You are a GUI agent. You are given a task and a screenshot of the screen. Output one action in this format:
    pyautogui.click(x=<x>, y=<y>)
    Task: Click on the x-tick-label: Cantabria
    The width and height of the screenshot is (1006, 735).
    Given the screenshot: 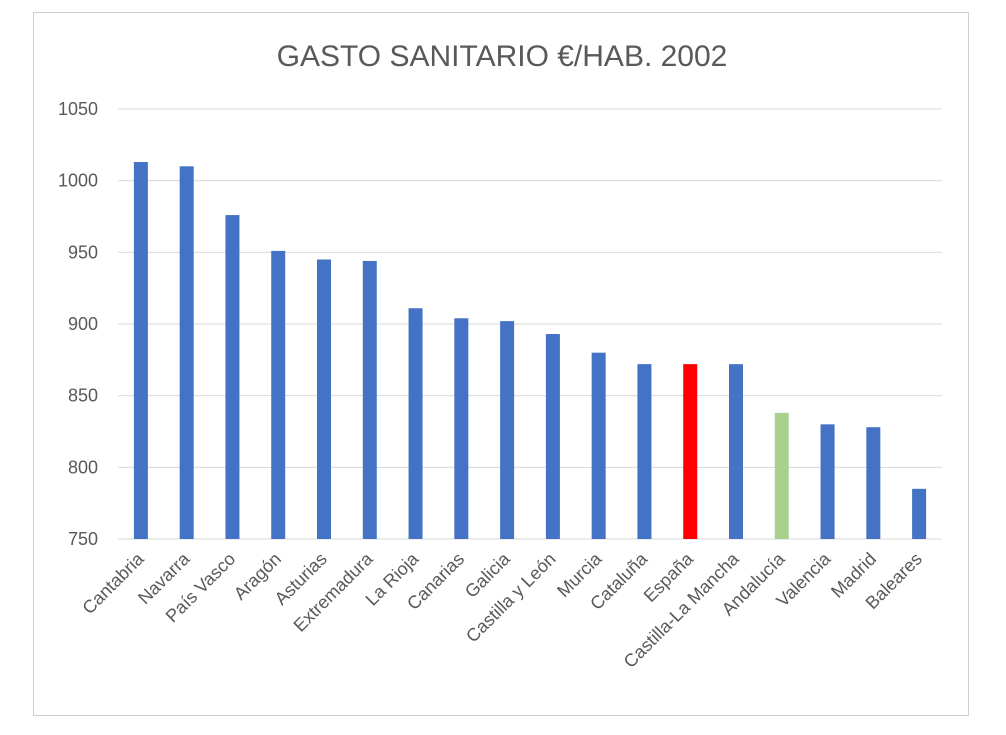 What is the action you would take?
    pyautogui.click(x=113, y=583)
    